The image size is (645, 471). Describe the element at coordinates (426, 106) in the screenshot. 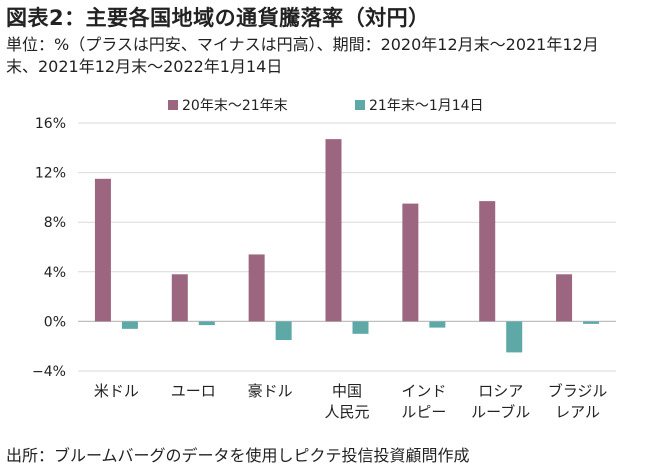

I see `legend-label: 21年末～1月14日` at that location.